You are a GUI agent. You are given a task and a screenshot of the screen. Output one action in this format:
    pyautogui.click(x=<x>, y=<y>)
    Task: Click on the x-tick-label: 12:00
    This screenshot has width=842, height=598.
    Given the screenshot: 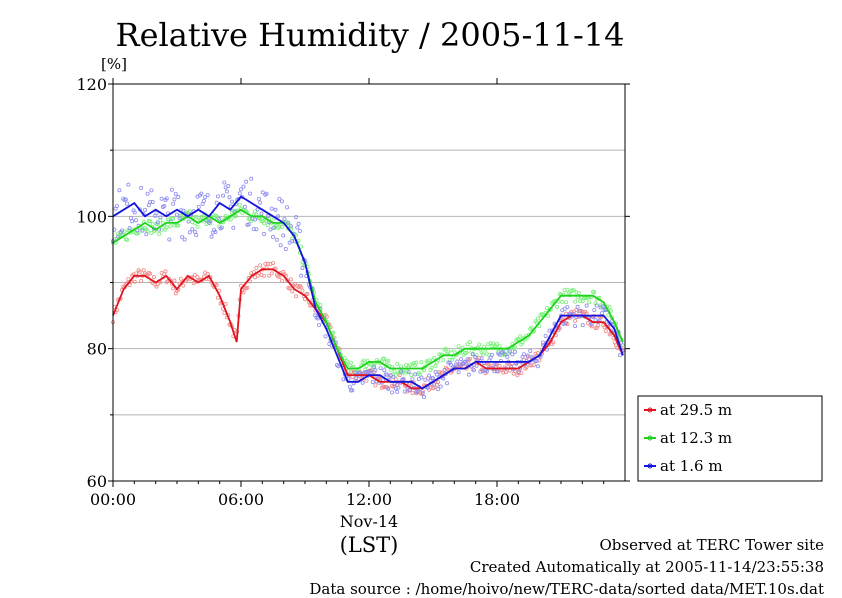 What is the action you would take?
    pyautogui.click(x=369, y=499)
    